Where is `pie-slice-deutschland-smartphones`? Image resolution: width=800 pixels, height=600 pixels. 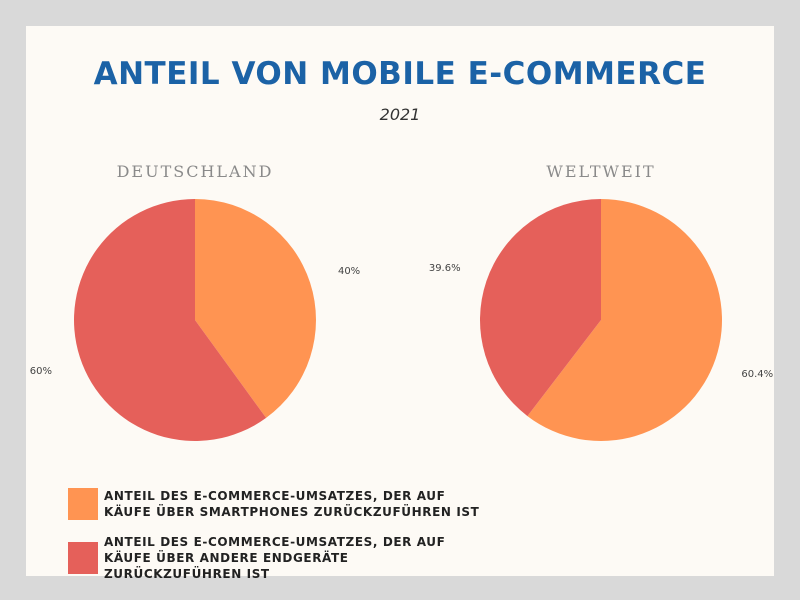
pie-slice-deutschland-smartphones is located at coordinates (255, 308).